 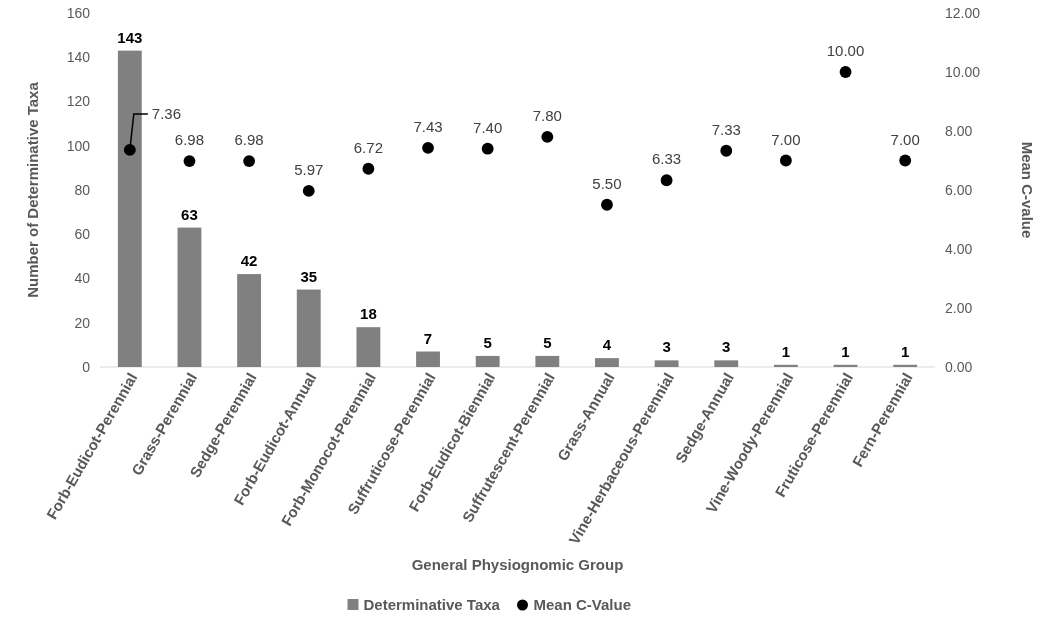 I want to click on data-label: 7.43, so click(x=428, y=126).